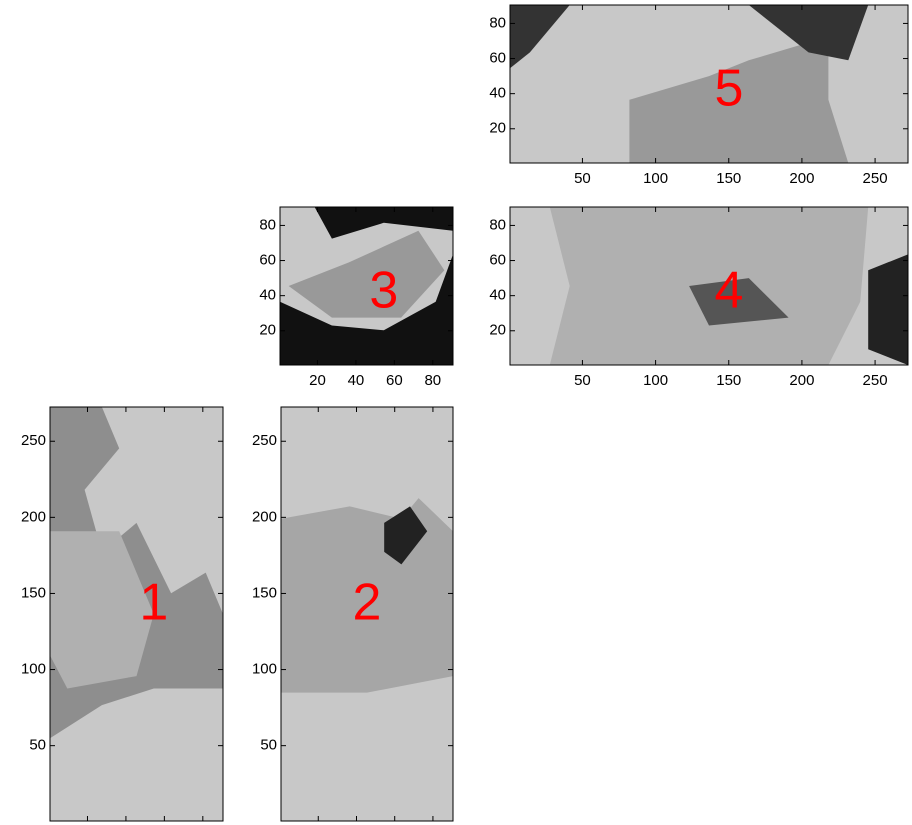 This screenshot has height=825, width=912. I want to click on panel-label: 2, so click(367, 602).